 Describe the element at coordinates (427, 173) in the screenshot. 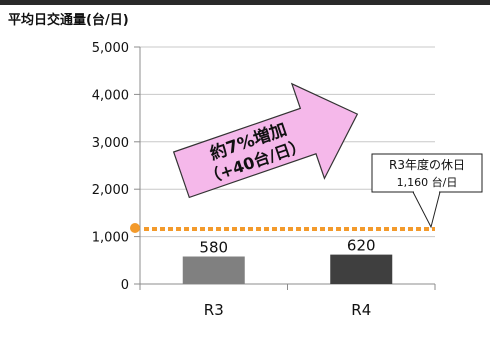

I see `holiday-callout-box` at that location.